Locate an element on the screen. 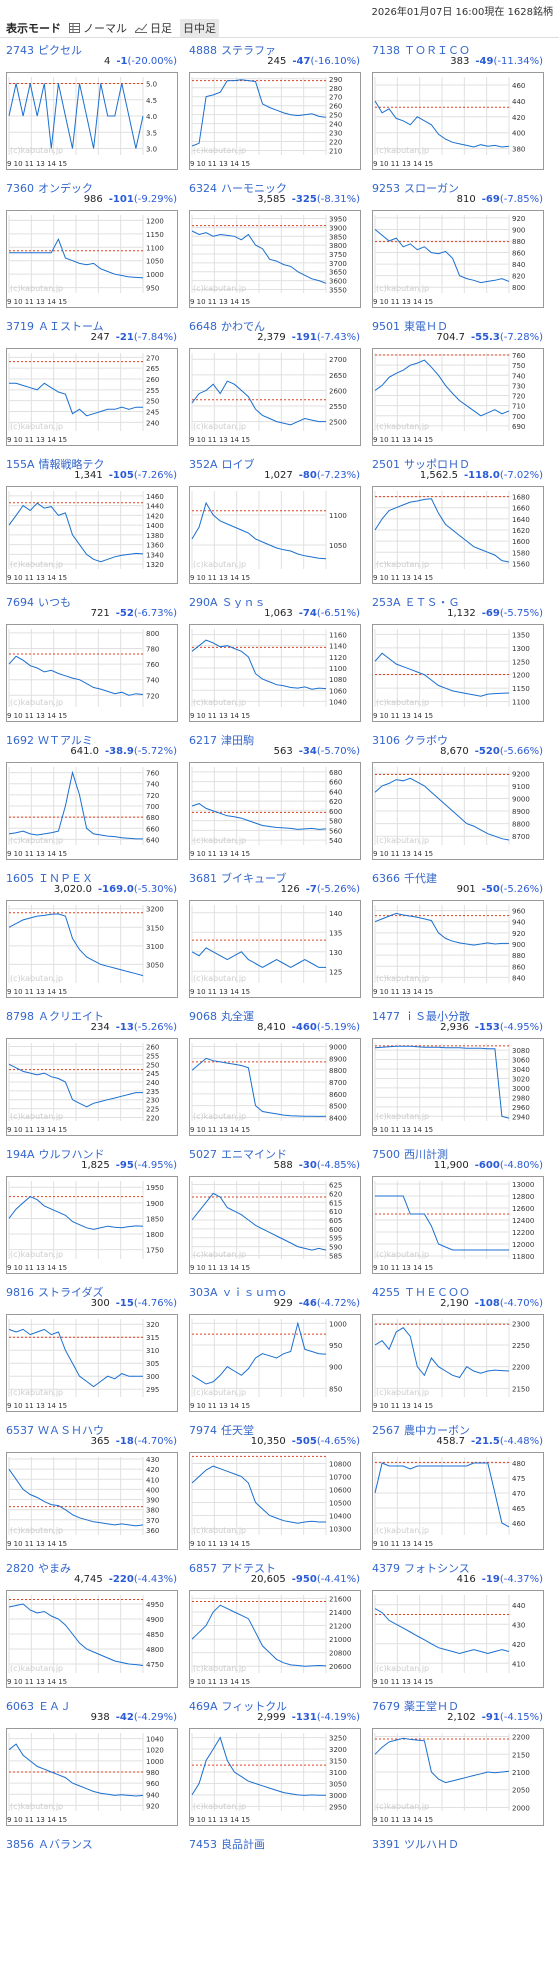 The image size is (559, 1972). stock-code-link: 6648 is located at coordinates (203, 326).